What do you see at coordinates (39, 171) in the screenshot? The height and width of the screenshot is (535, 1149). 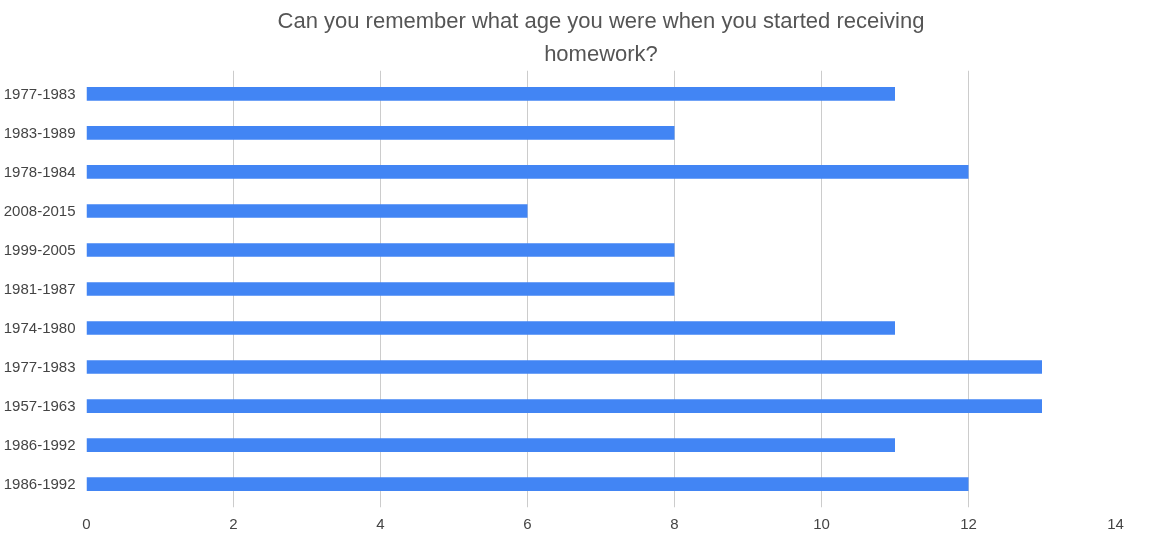 I see `y-tick-label: 1978-1984` at bounding box center [39, 171].